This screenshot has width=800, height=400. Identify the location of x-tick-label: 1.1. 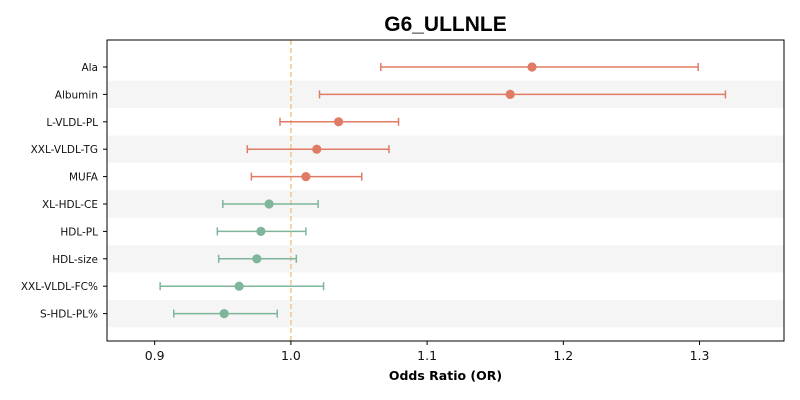
(427, 355).